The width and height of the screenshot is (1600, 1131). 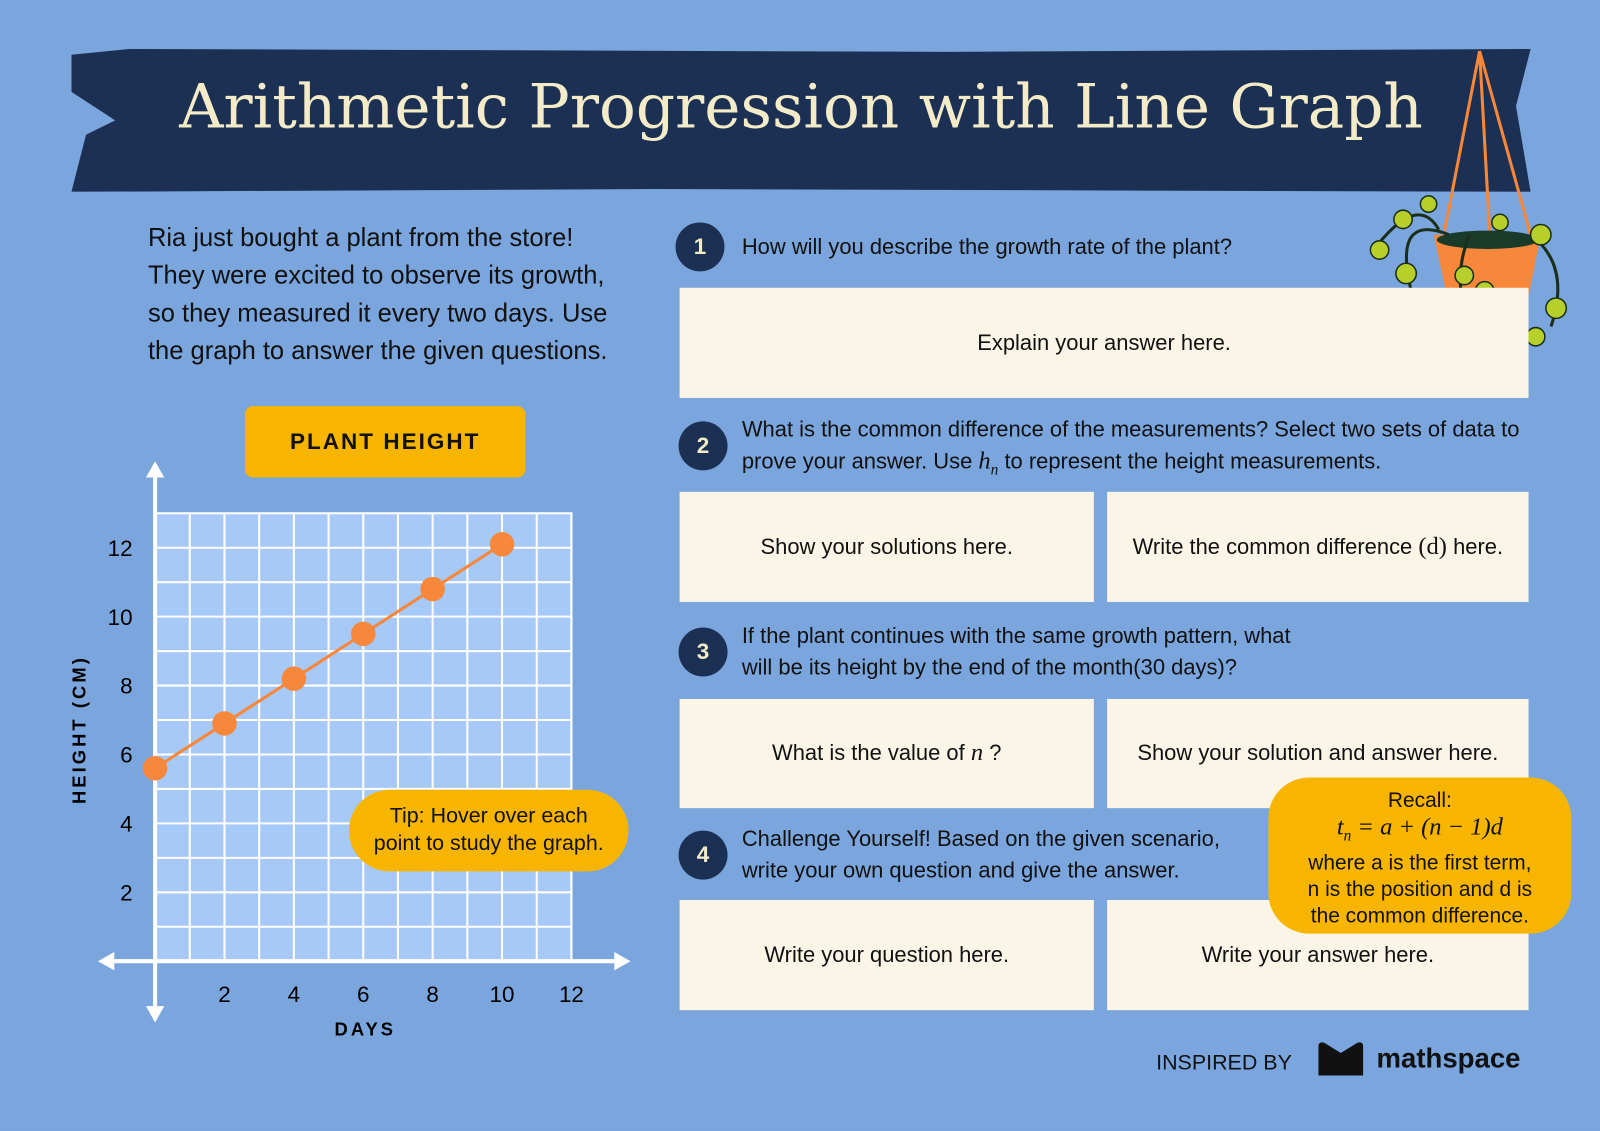 I want to click on brand-logo, so click(x=1341, y=1059).